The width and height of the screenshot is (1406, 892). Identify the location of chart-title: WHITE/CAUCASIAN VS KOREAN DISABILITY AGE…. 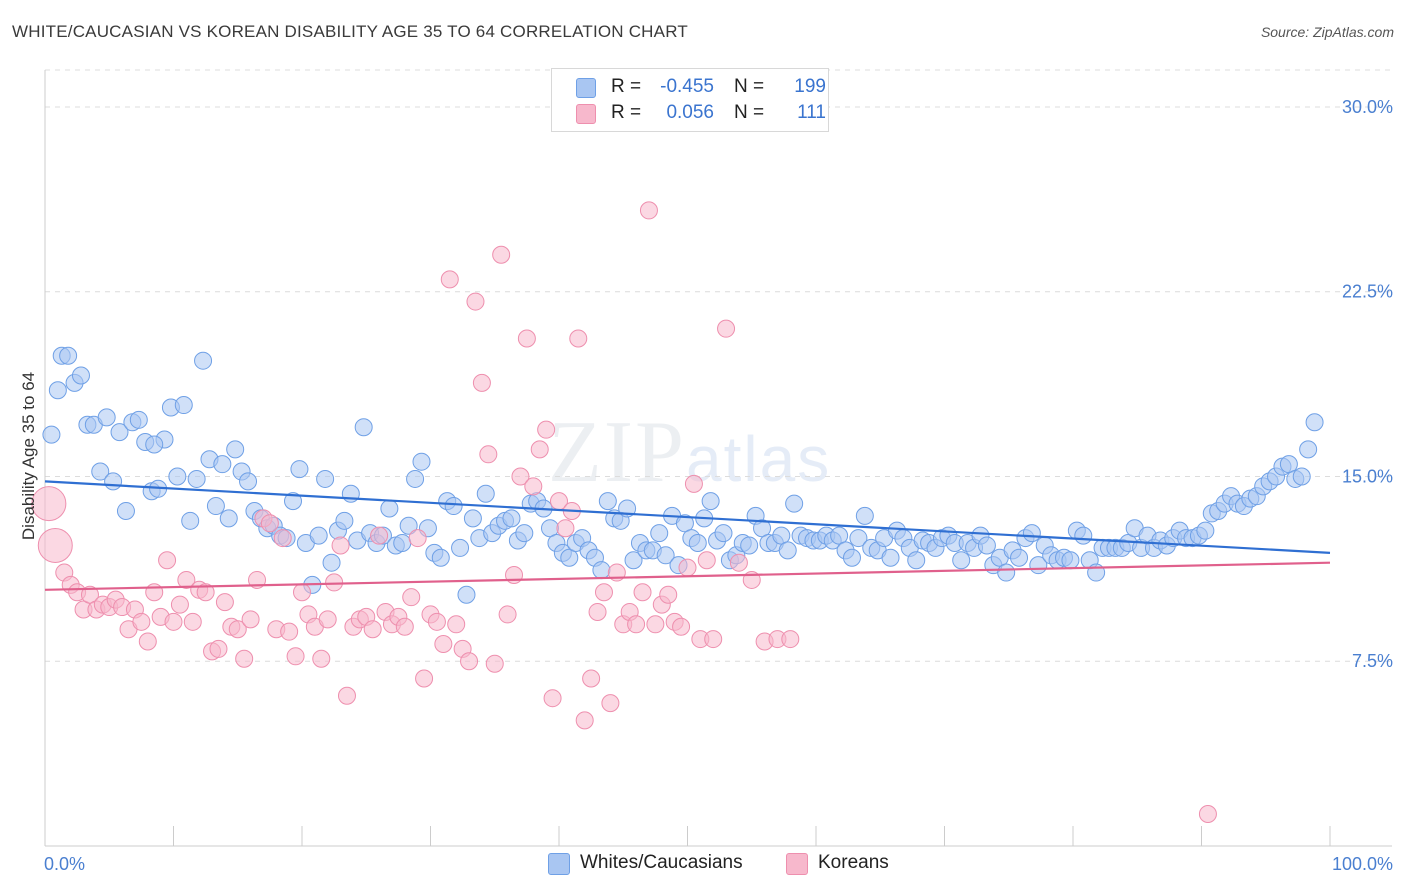
(350, 31).